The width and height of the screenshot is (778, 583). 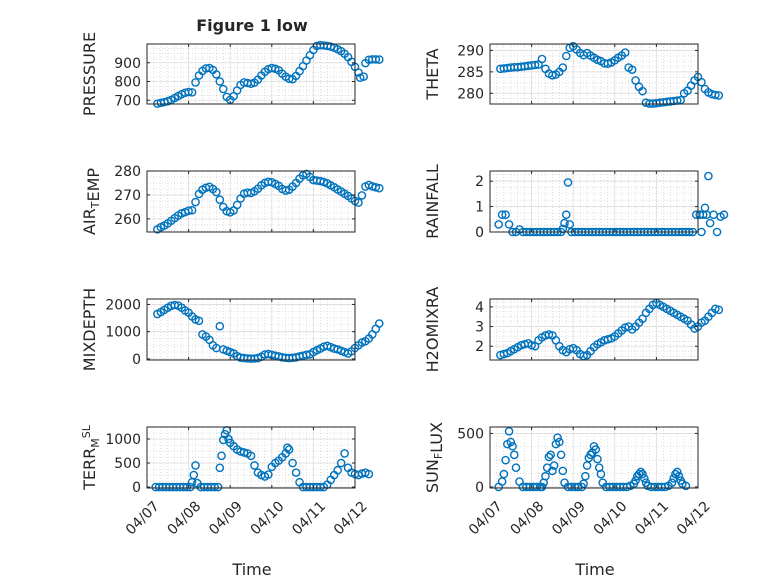 I want to click on y-axis-label: TERRMSL, so click(x=91, y=457).